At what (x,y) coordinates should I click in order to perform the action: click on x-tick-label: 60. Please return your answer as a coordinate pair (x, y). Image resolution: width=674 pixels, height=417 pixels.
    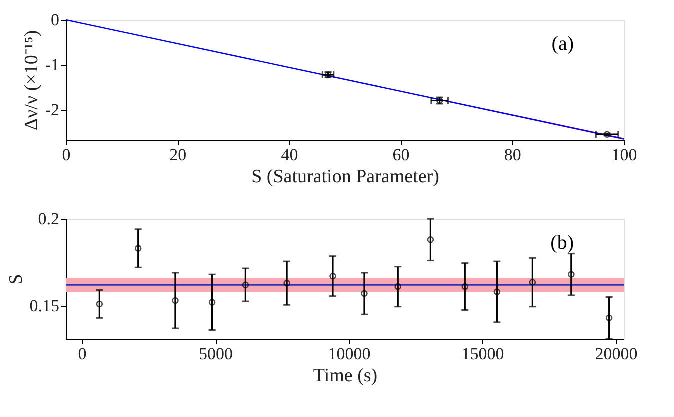
    Looking at the image, I should click on (401, 155).